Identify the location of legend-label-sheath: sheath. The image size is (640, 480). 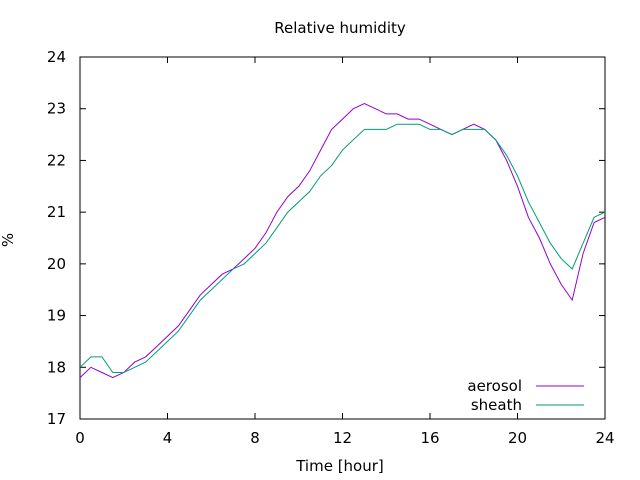
(496, 405).